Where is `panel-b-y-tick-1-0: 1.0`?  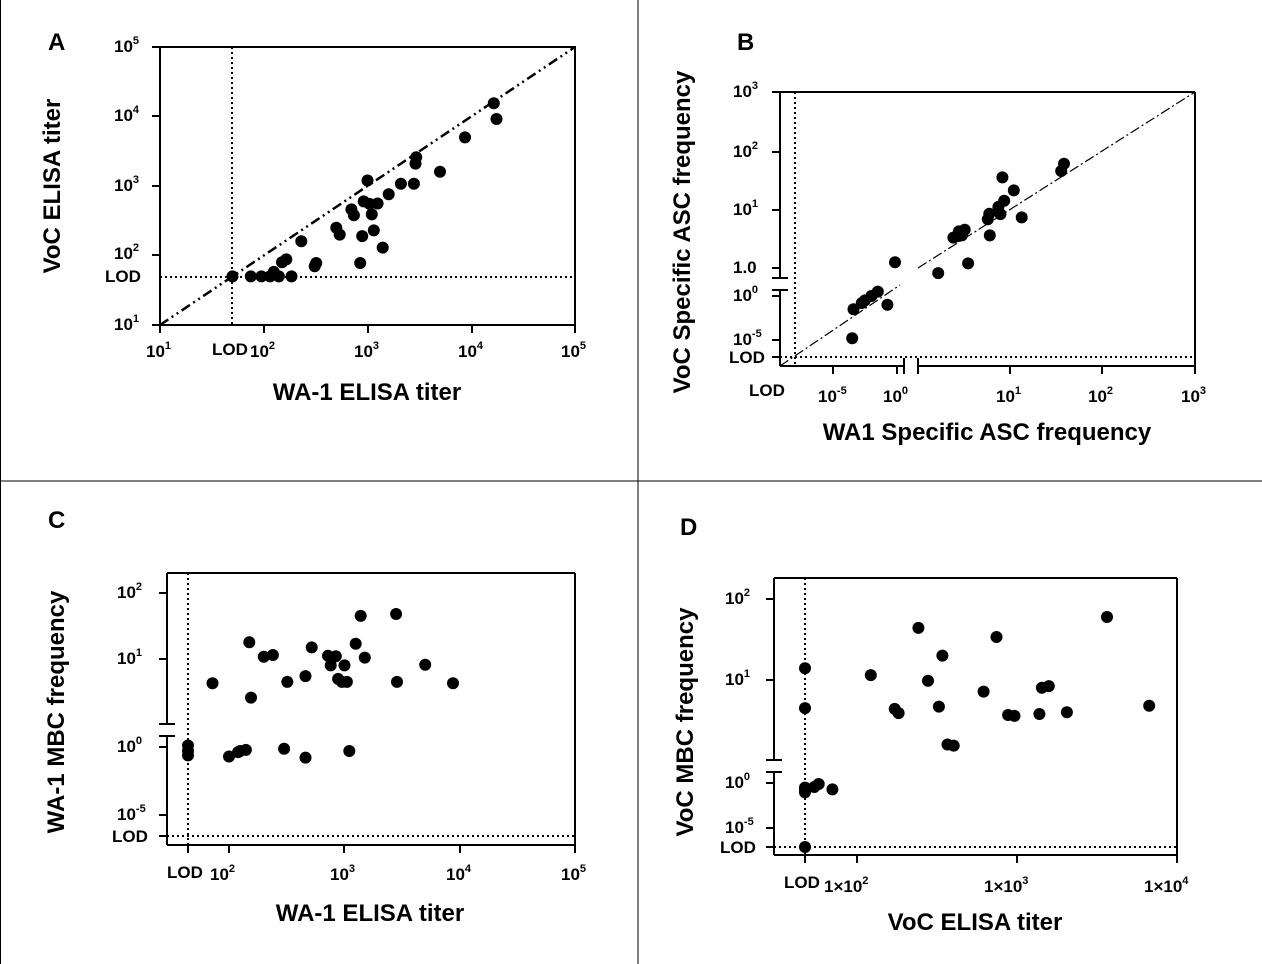 panel-b-y-tick-1-0: 1.0 is located at coordinates (745, 267).